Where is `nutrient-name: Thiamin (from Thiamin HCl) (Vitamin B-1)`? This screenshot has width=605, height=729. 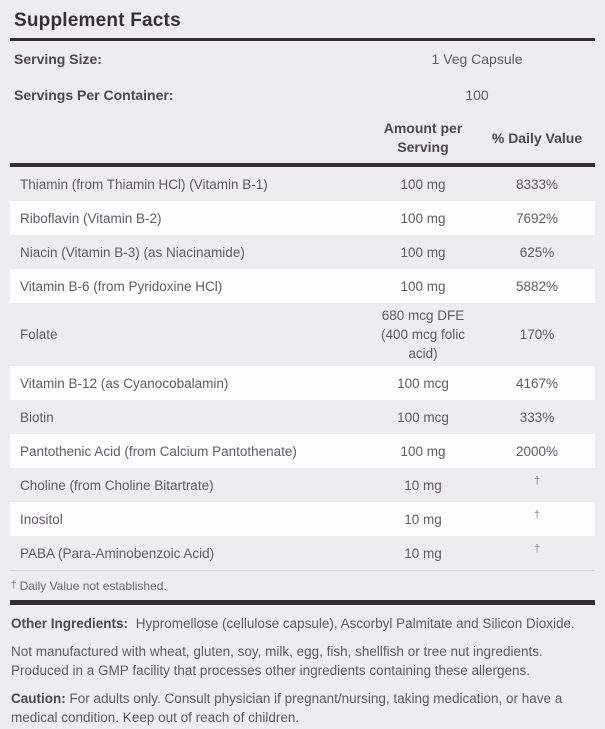 nutrient-name: Thiamin (from Thiamin HCl) (Vitamin B-1) is located at coordinates (144, 184).